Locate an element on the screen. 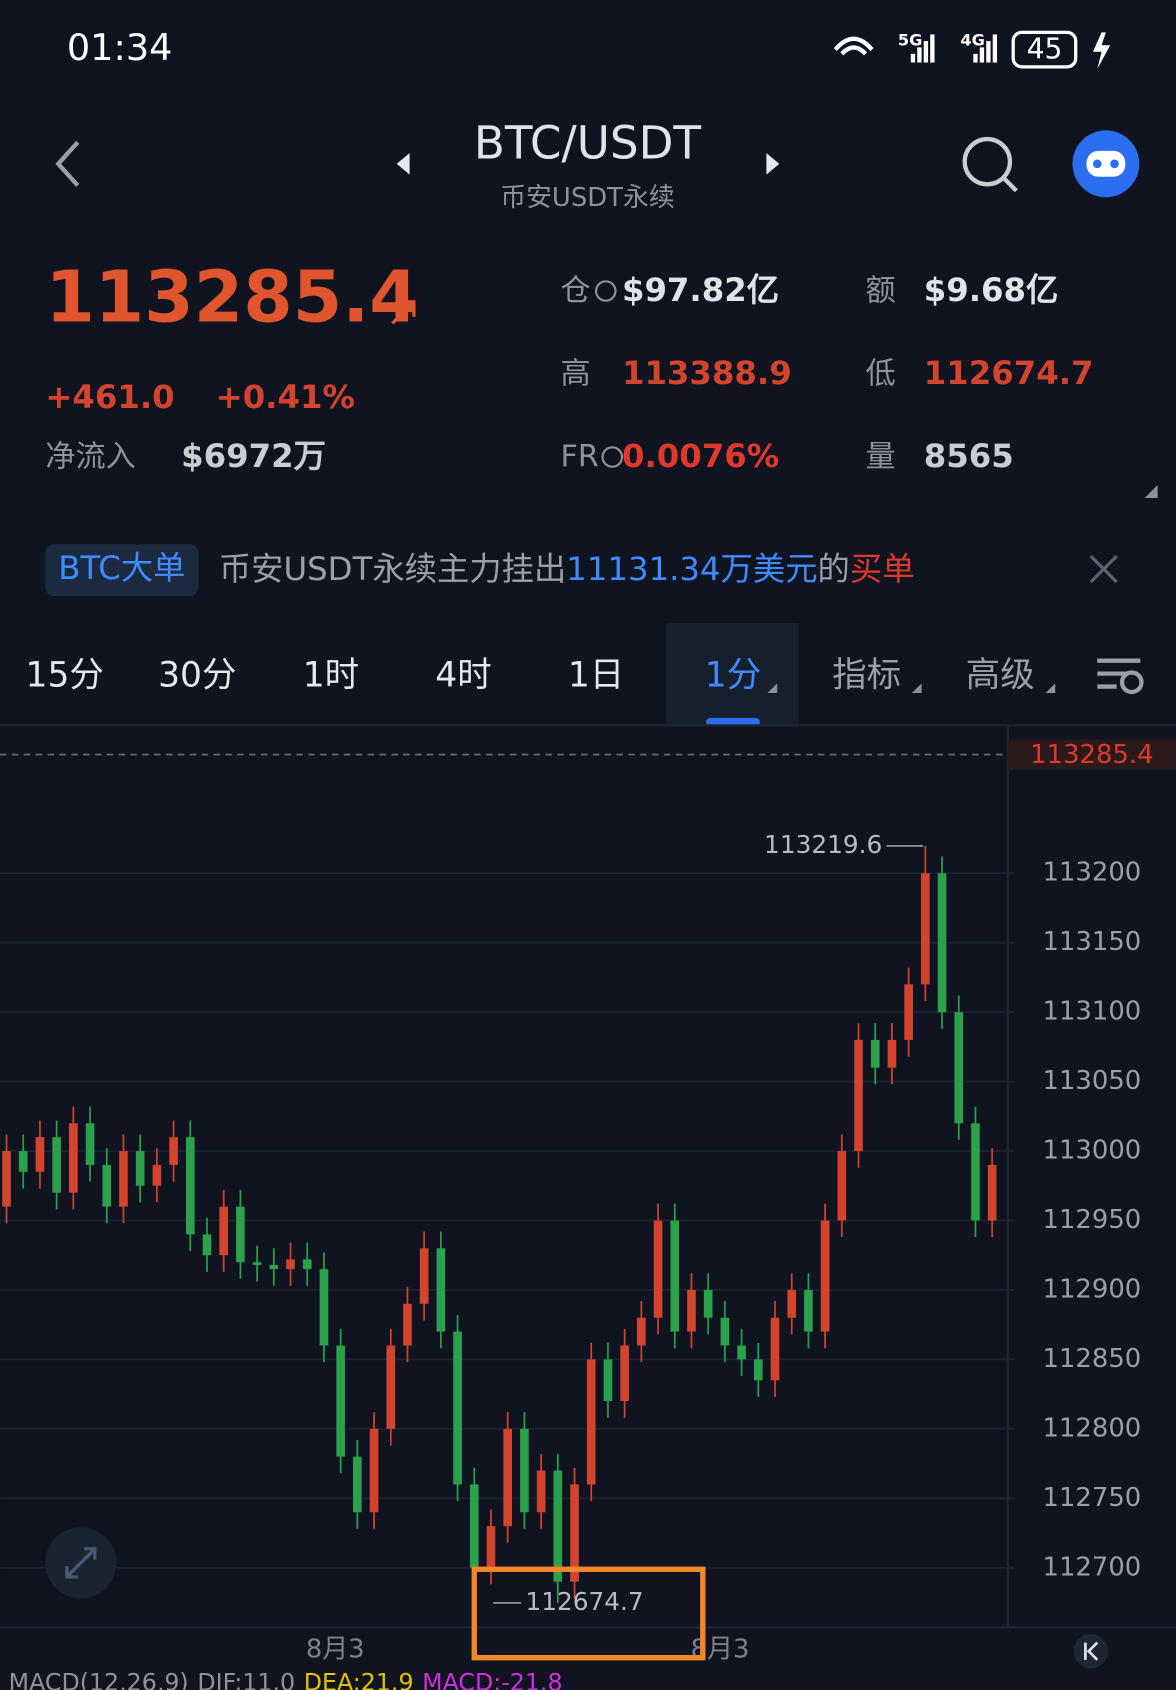 This screenshot has height=1690, width=1176. tab: 30分 is located at coordinates (197, 675).